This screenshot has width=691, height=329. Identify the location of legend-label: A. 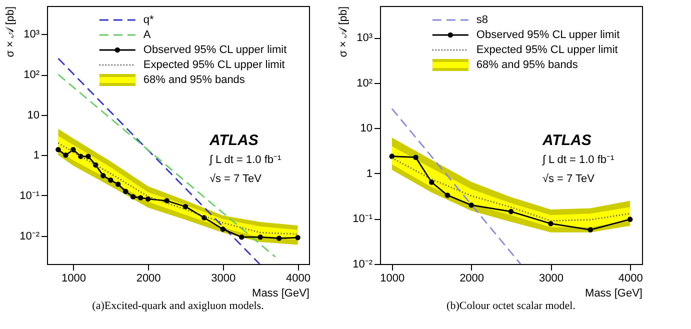
(147, 35).